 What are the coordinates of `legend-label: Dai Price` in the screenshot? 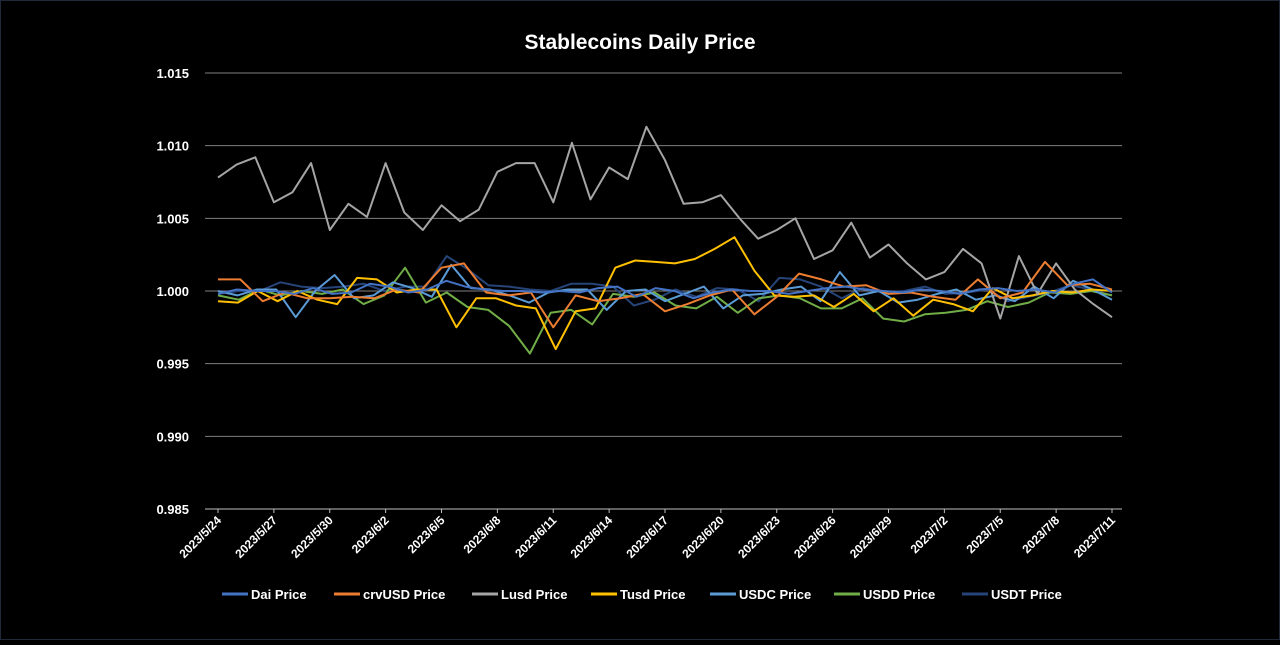 It's located at (279, 594).